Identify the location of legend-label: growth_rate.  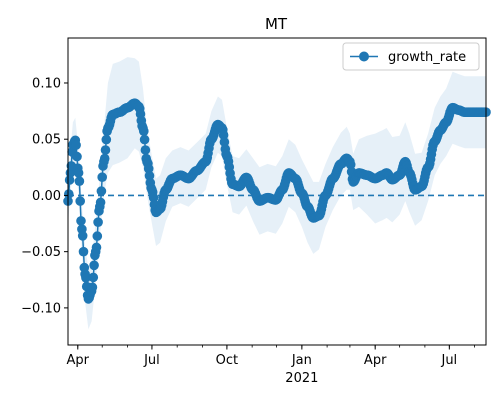
(427, 57).